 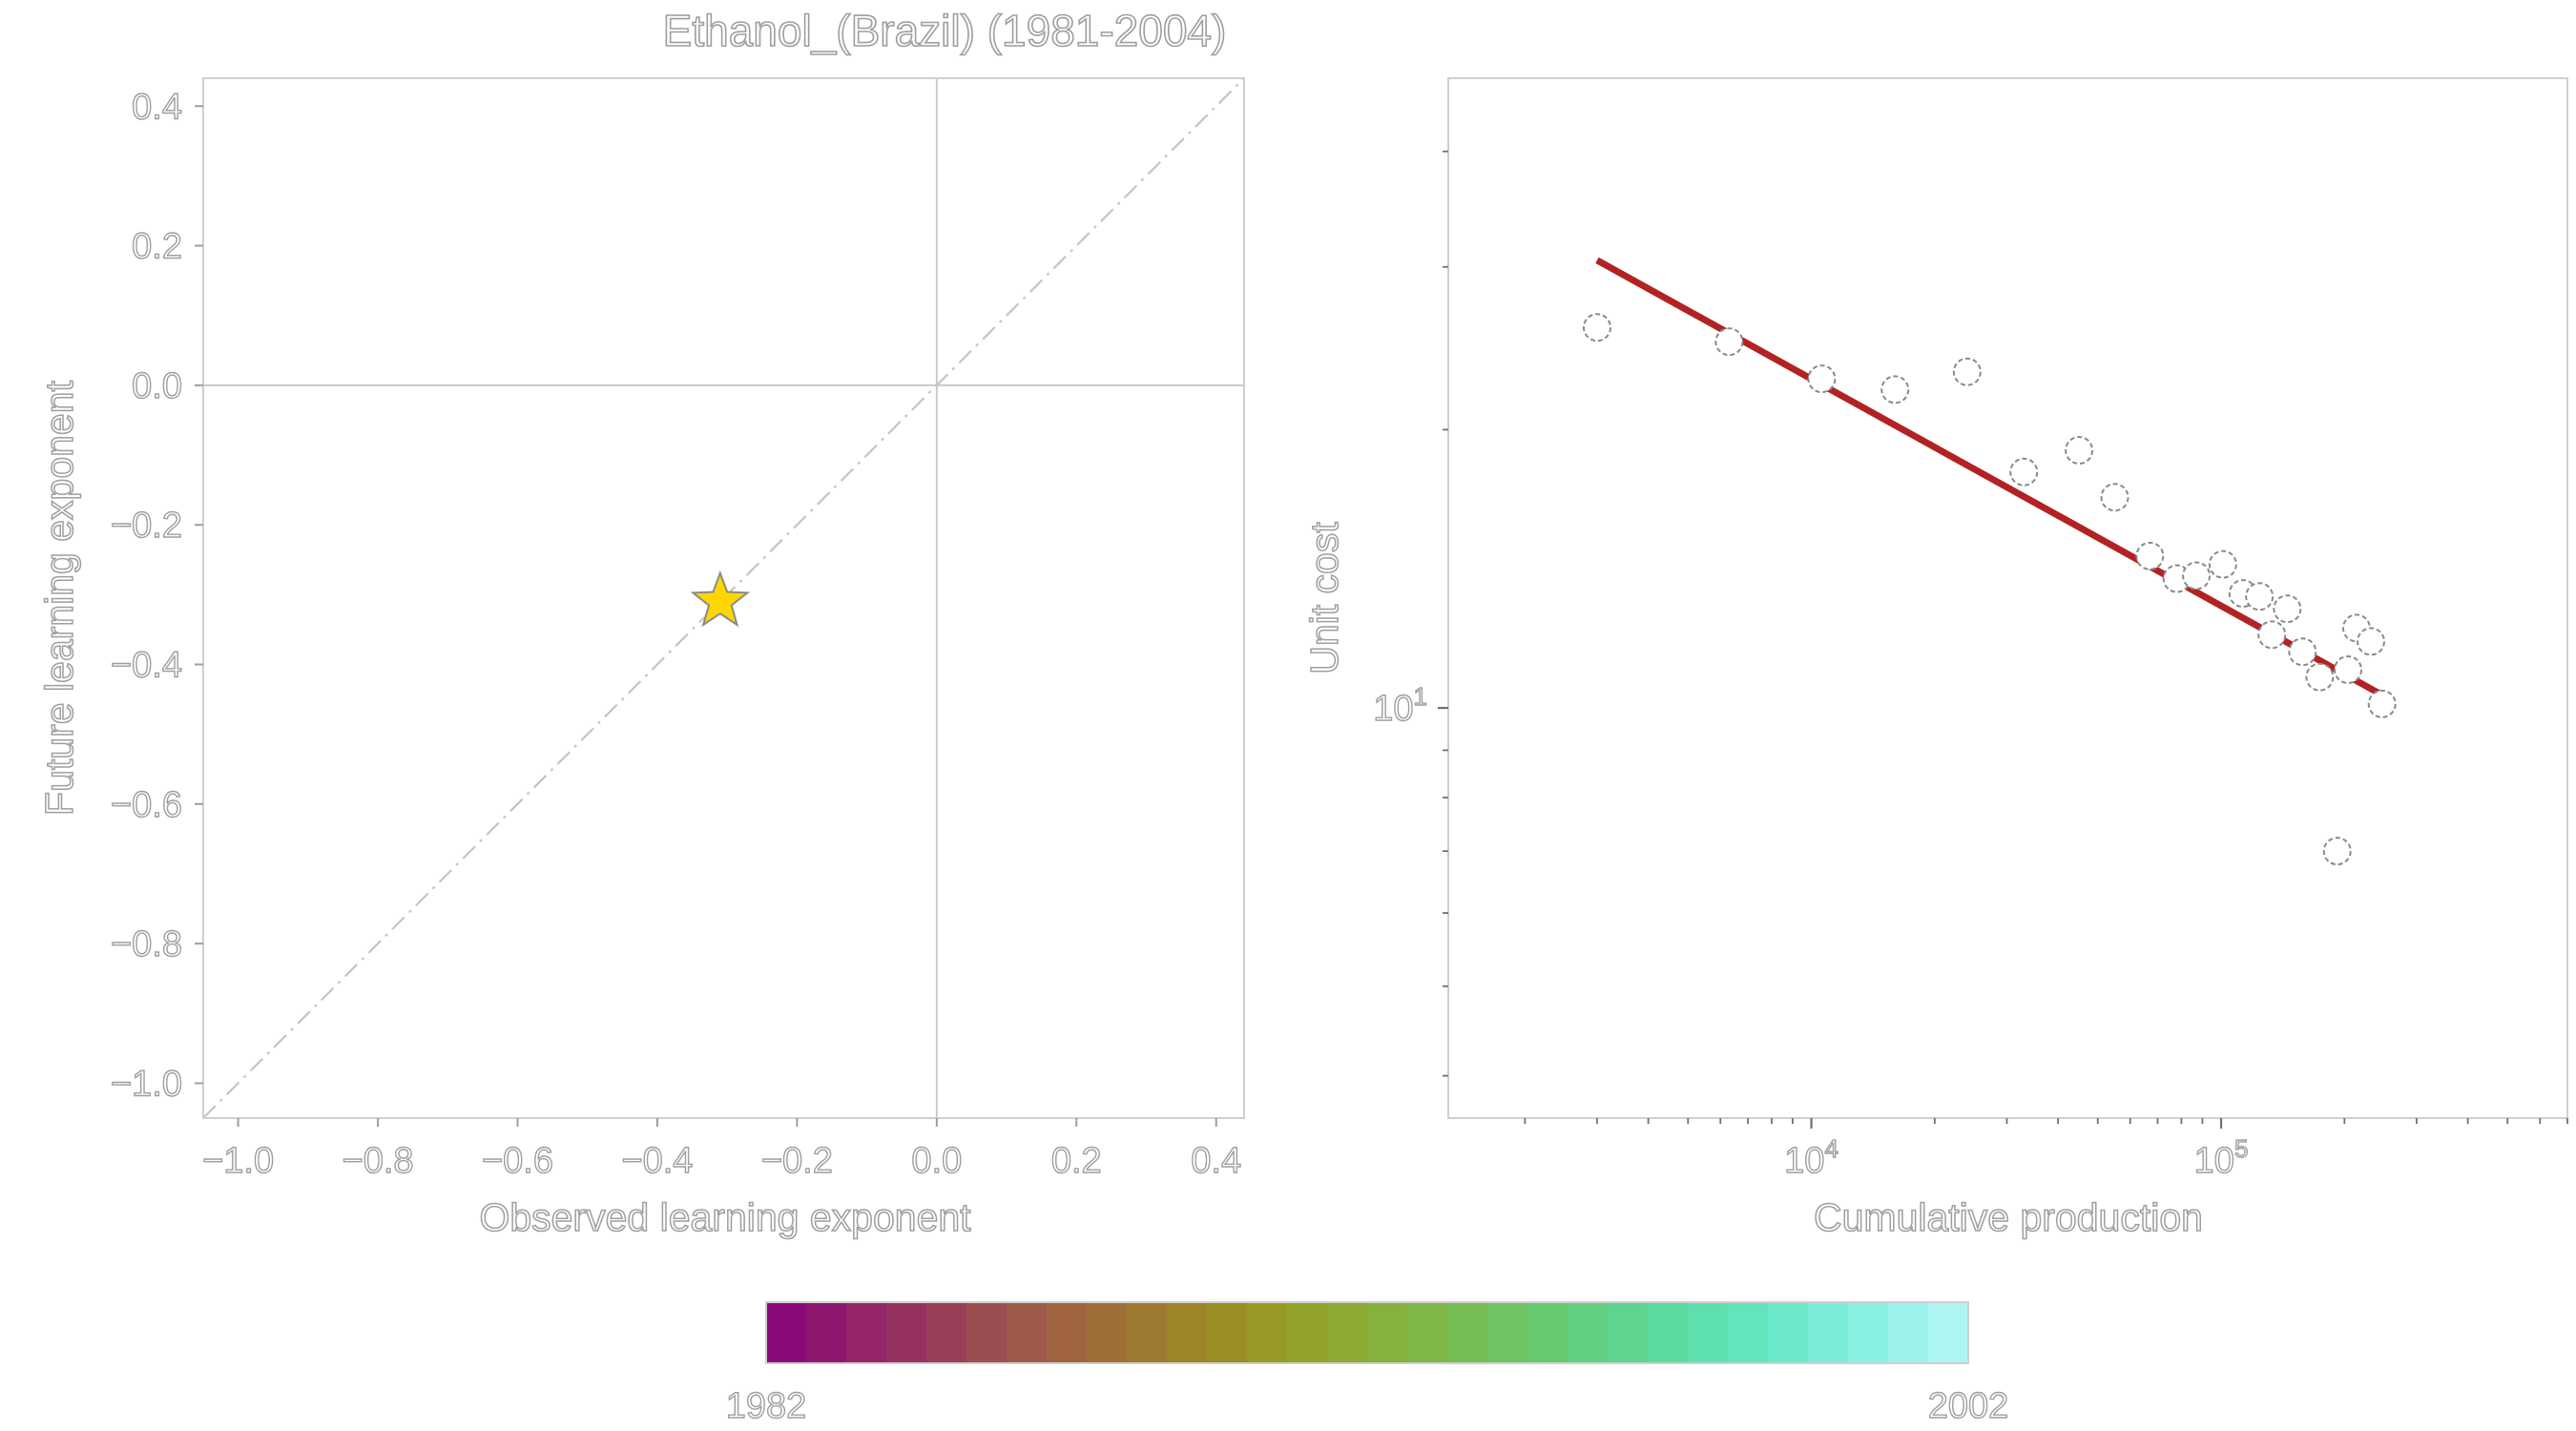 What do you see at coordinates (157, 107) in the screenshot?
I see `y-tick-label: 0.4` at bounding box center [157, 107].